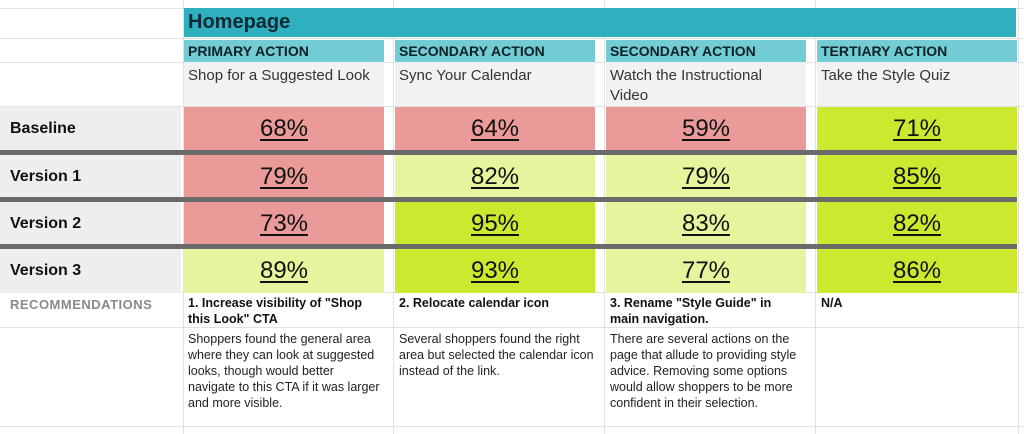 Image resolution: width=1024 pixels, height=434 pixels. Describe the element at coordinates (284, 51) in the screenshot. I see `column-header: PRIMARY ACTION` at that location.